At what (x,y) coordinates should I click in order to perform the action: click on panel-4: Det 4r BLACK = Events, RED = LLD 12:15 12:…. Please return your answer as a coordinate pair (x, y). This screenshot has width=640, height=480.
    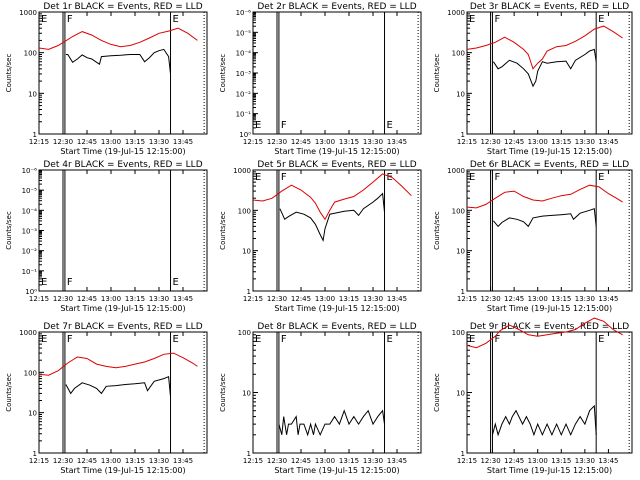
    Looking at the image, I should click on (106, 236).